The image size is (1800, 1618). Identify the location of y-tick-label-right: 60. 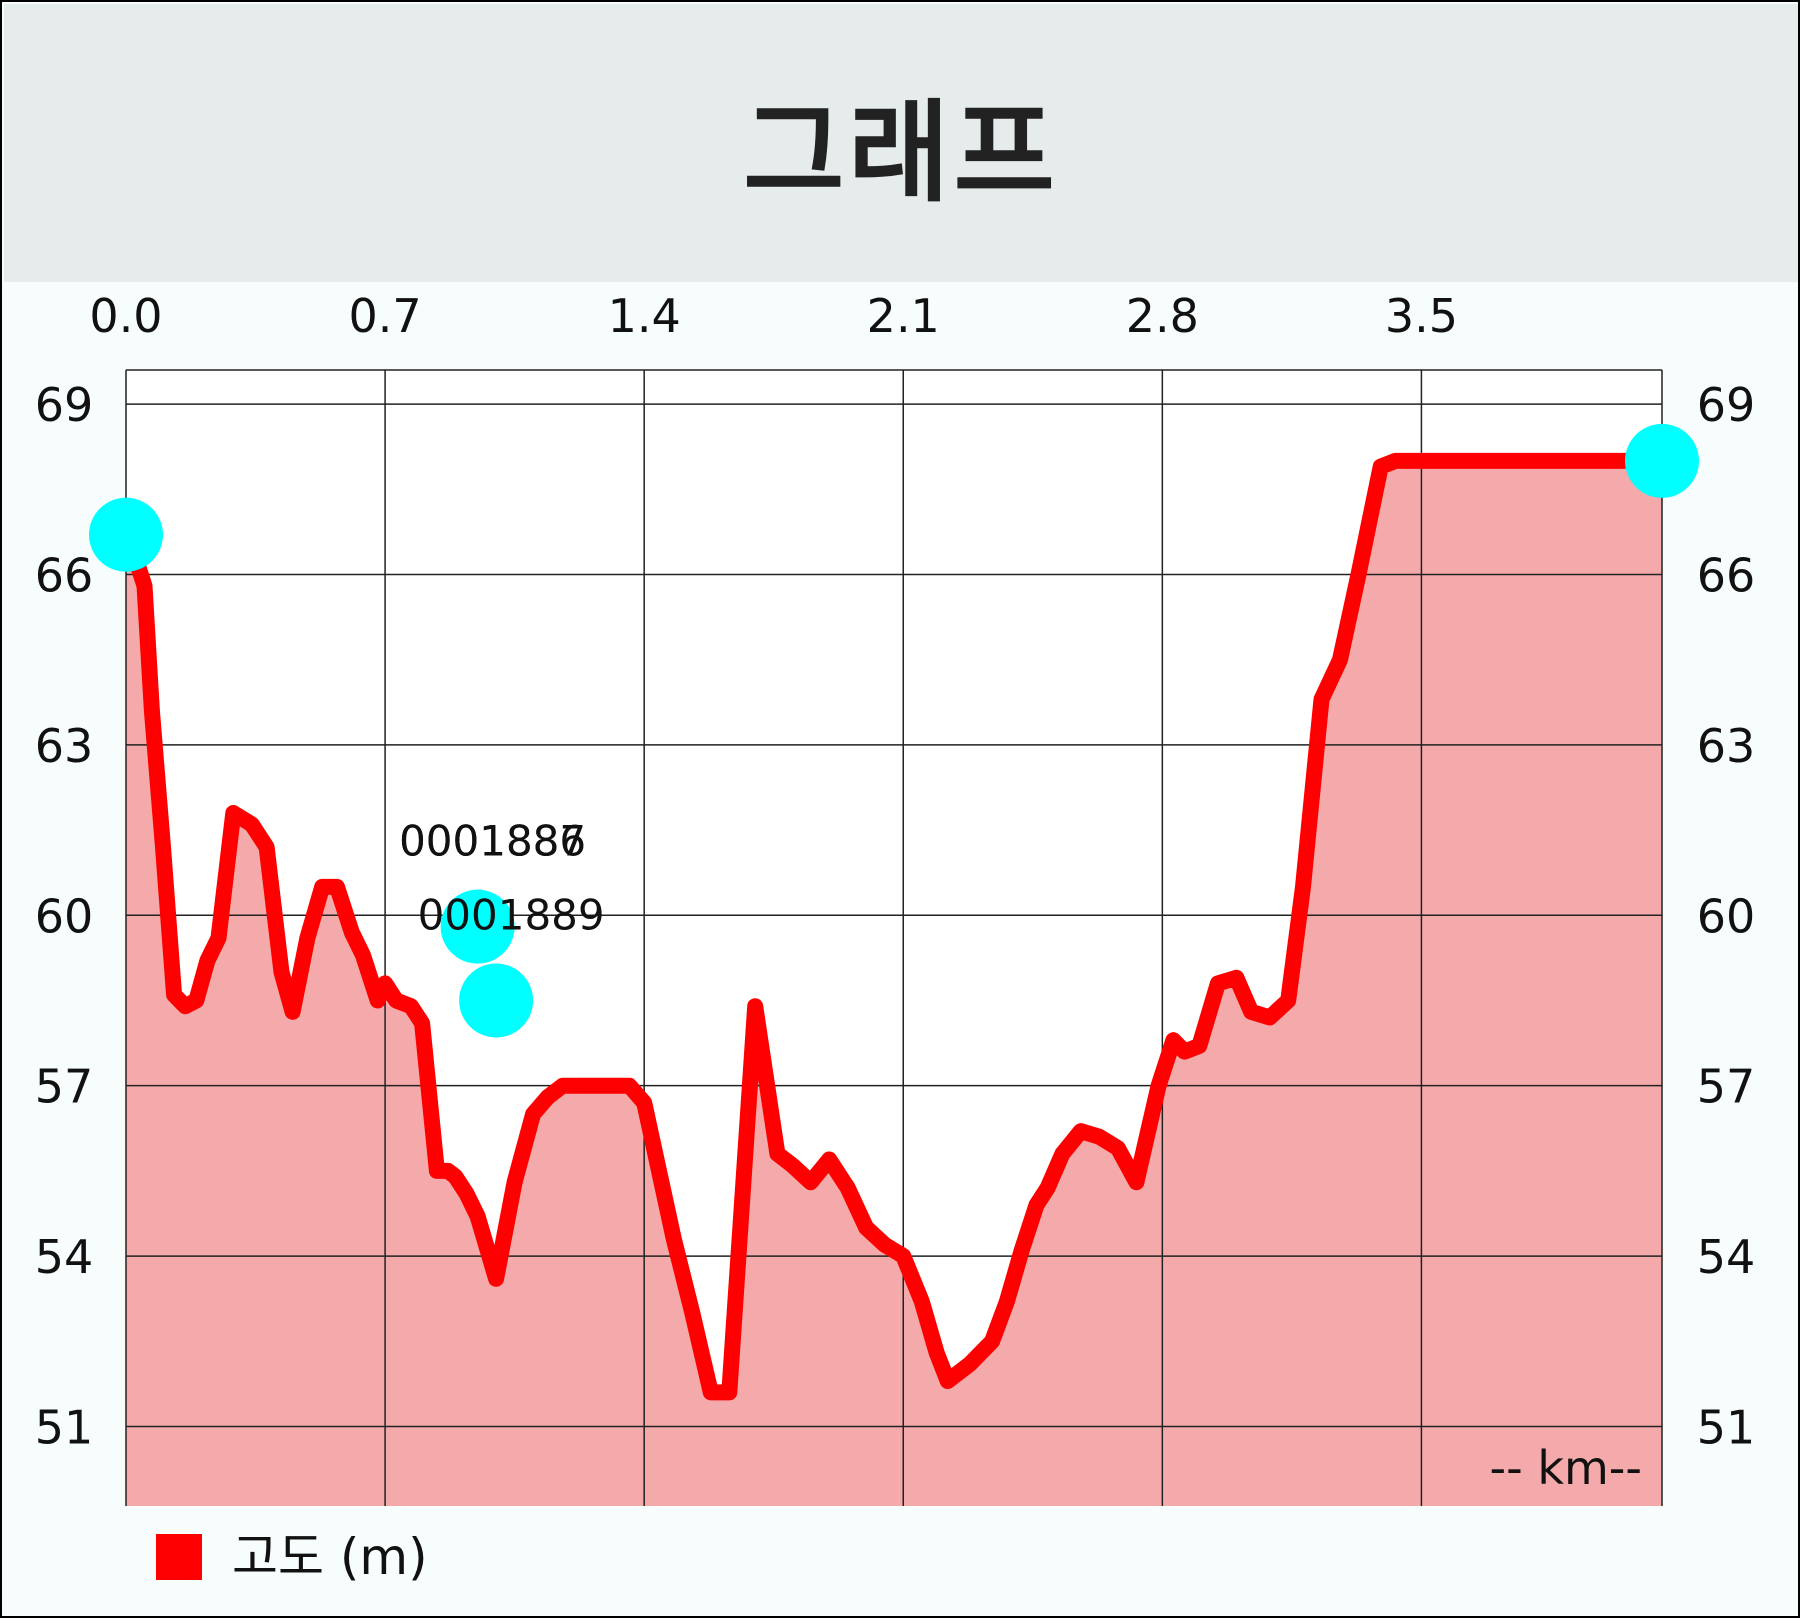
(1726, 916).